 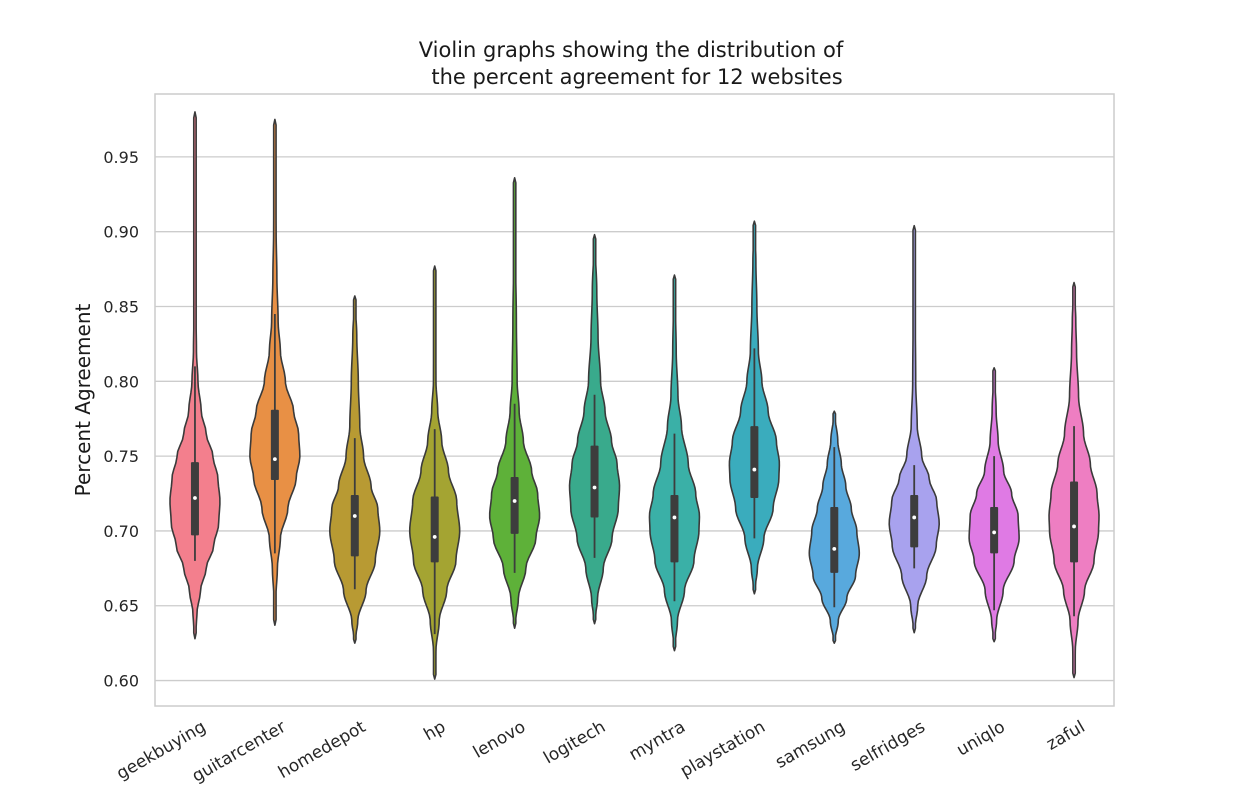 What do you see at coordinates (1065, 736) in the screenshot?
I see `x-tick-label: zaful` at bounding box center [1065, 736].